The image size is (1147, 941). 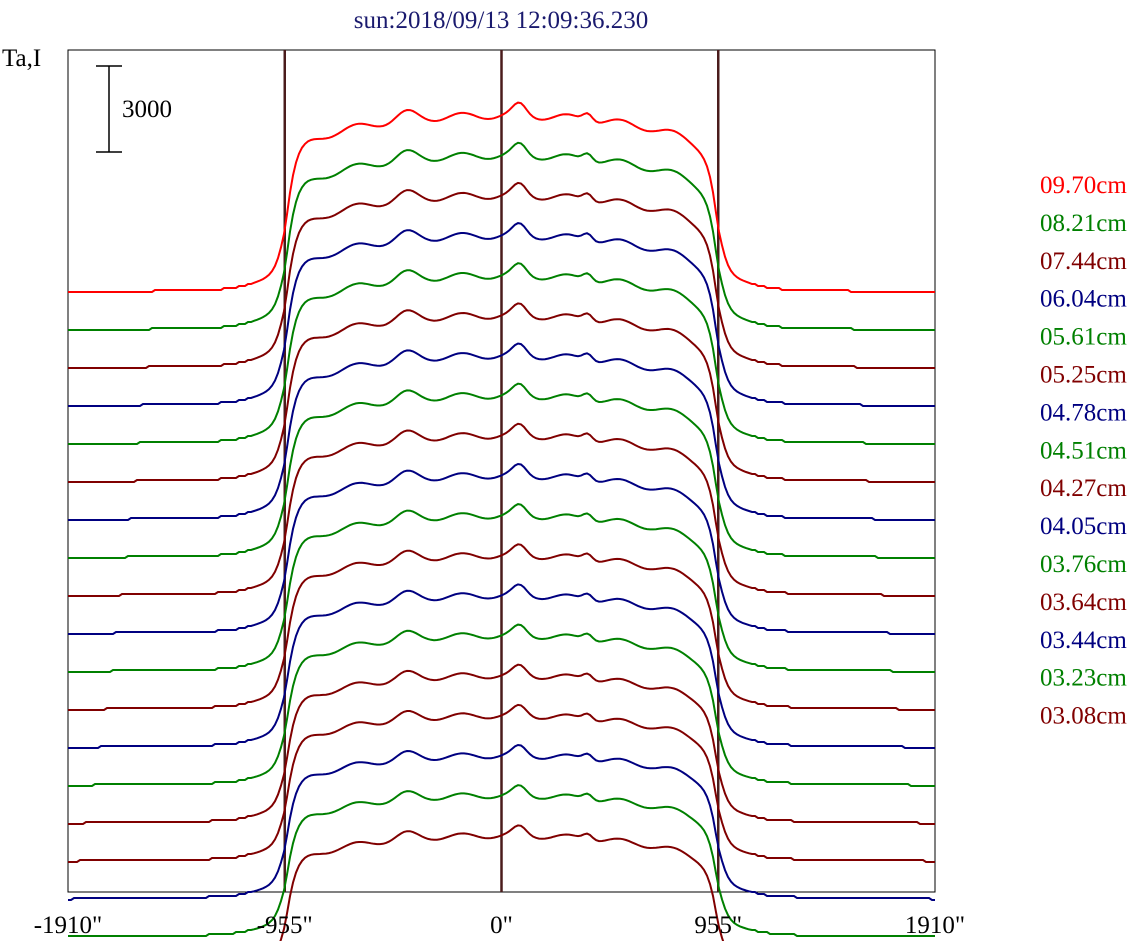 I want to click on scale-bar-label: 3000, so click(x=147, y=109).